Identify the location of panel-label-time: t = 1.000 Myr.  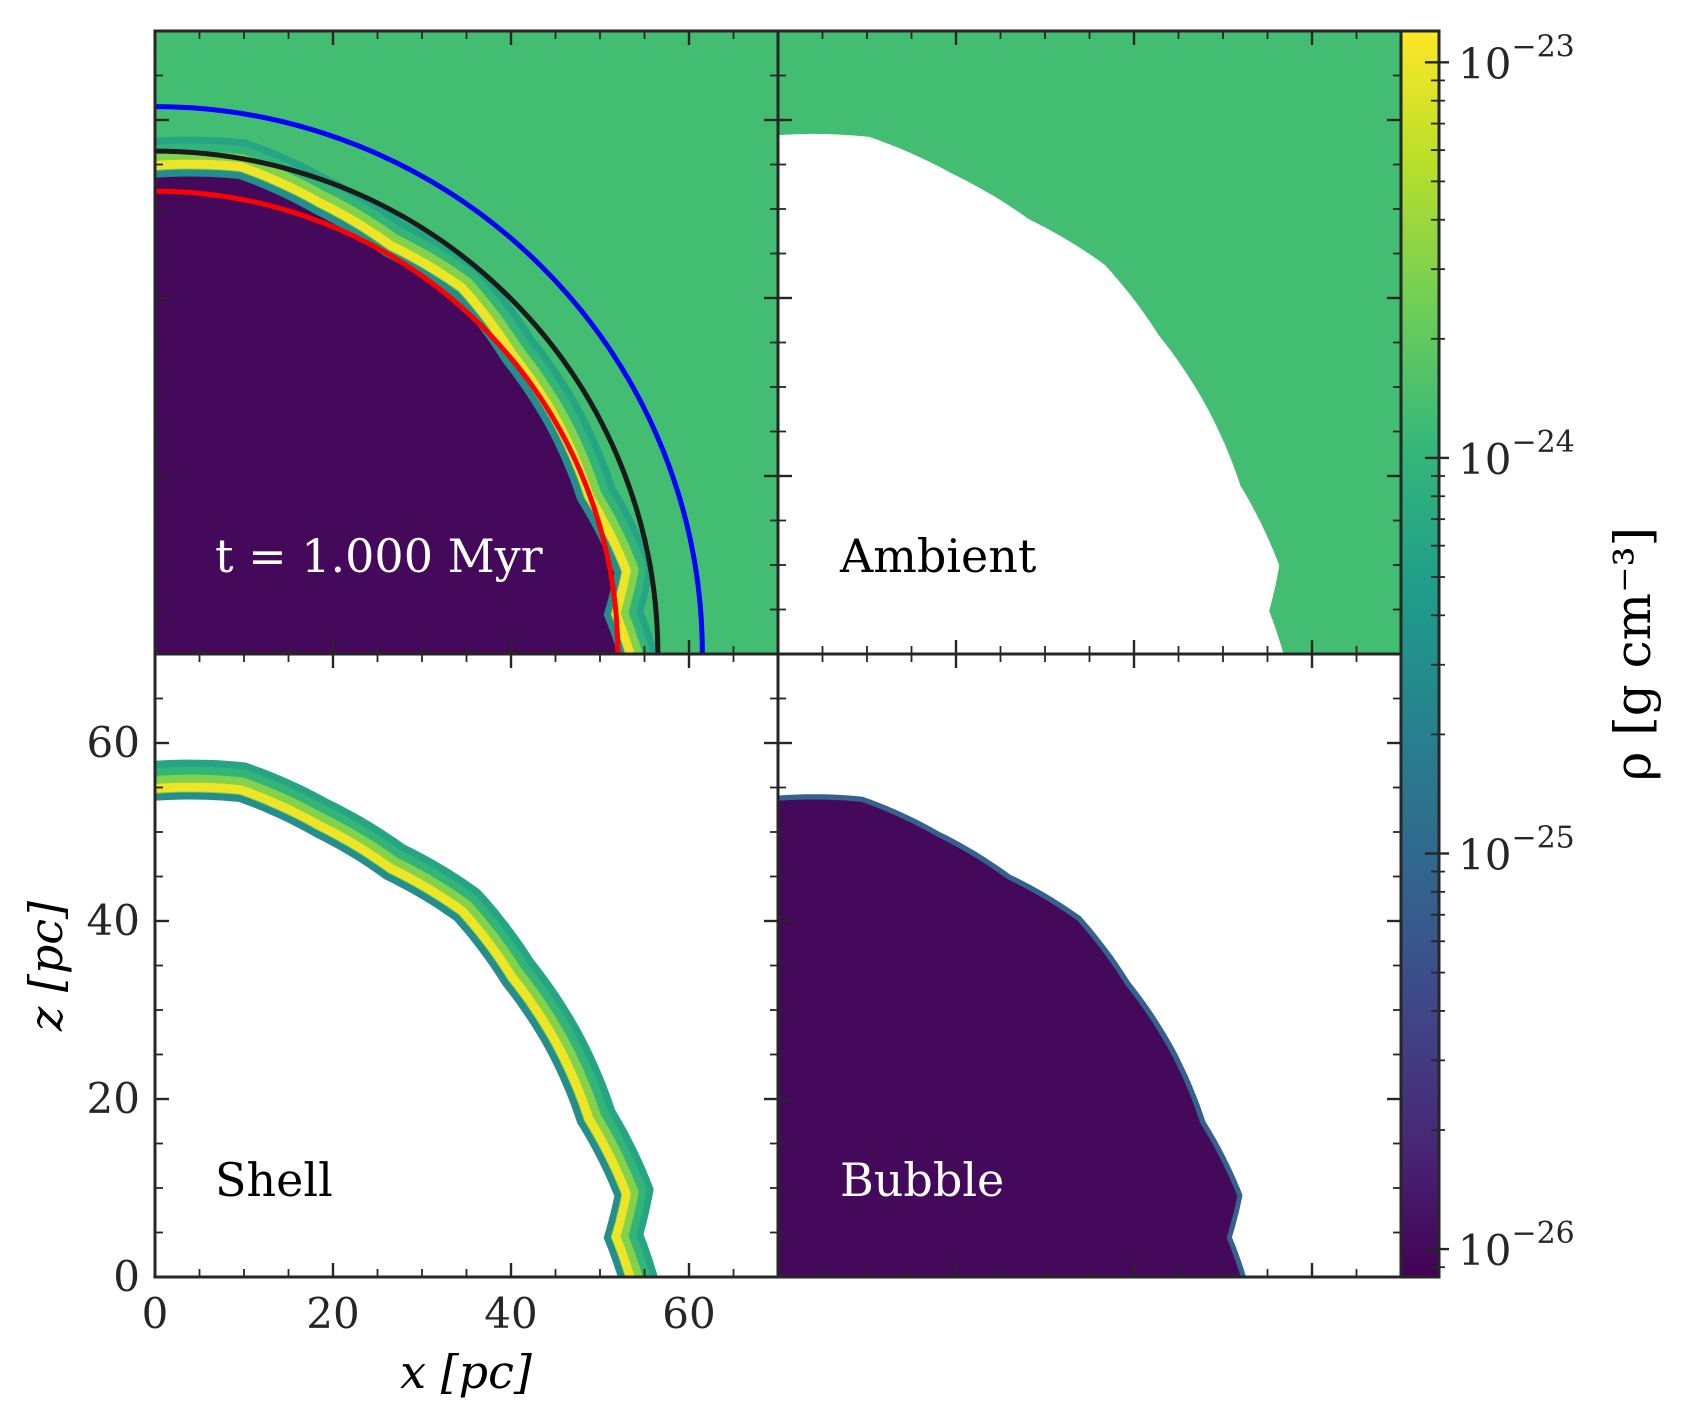
(379, 556).